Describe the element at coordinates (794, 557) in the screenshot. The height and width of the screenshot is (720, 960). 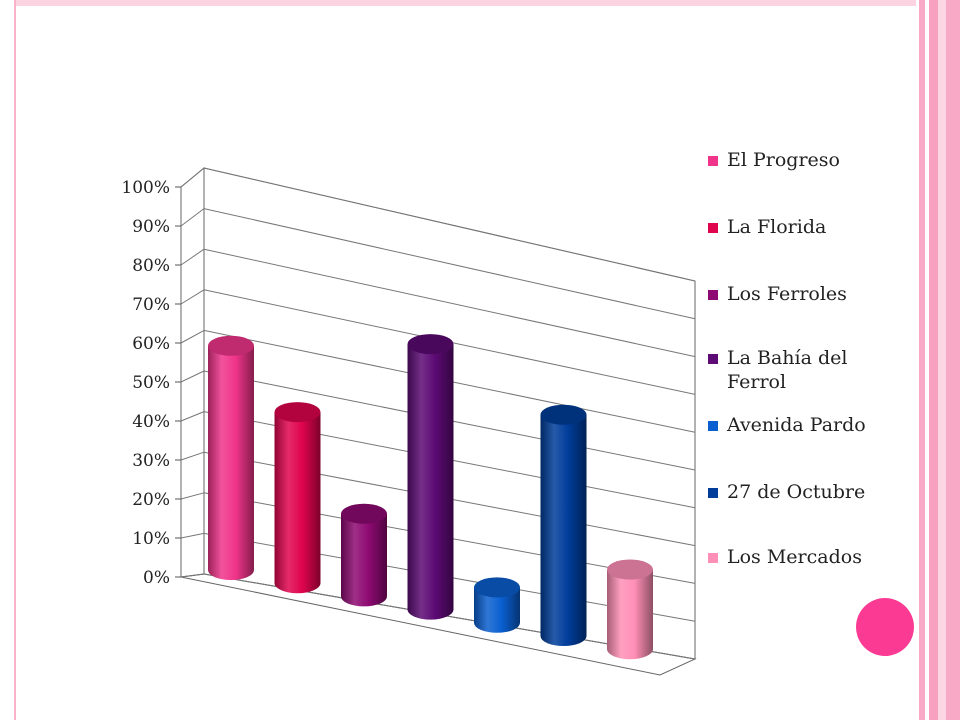
I see `legend-label: Los Mercados` at that location.